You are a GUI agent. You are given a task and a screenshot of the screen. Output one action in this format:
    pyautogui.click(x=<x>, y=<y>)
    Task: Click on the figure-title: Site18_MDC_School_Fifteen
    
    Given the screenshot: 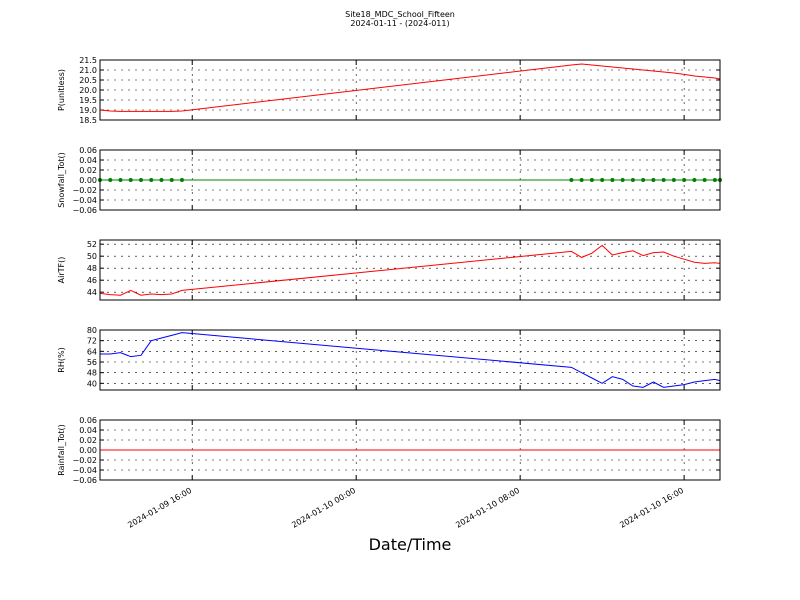 What is the action you would take?
    pyautogui.click(x=400, y=14)
    